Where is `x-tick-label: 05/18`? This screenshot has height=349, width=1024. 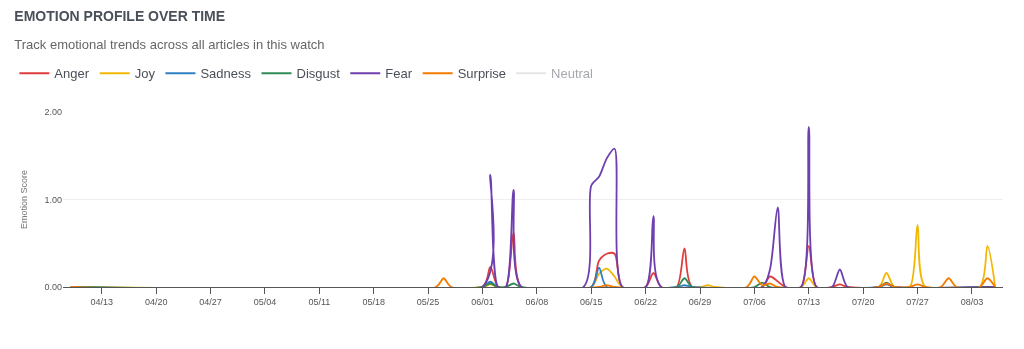 x-tick-label: 05/18 is located at coordinates (374, 301).